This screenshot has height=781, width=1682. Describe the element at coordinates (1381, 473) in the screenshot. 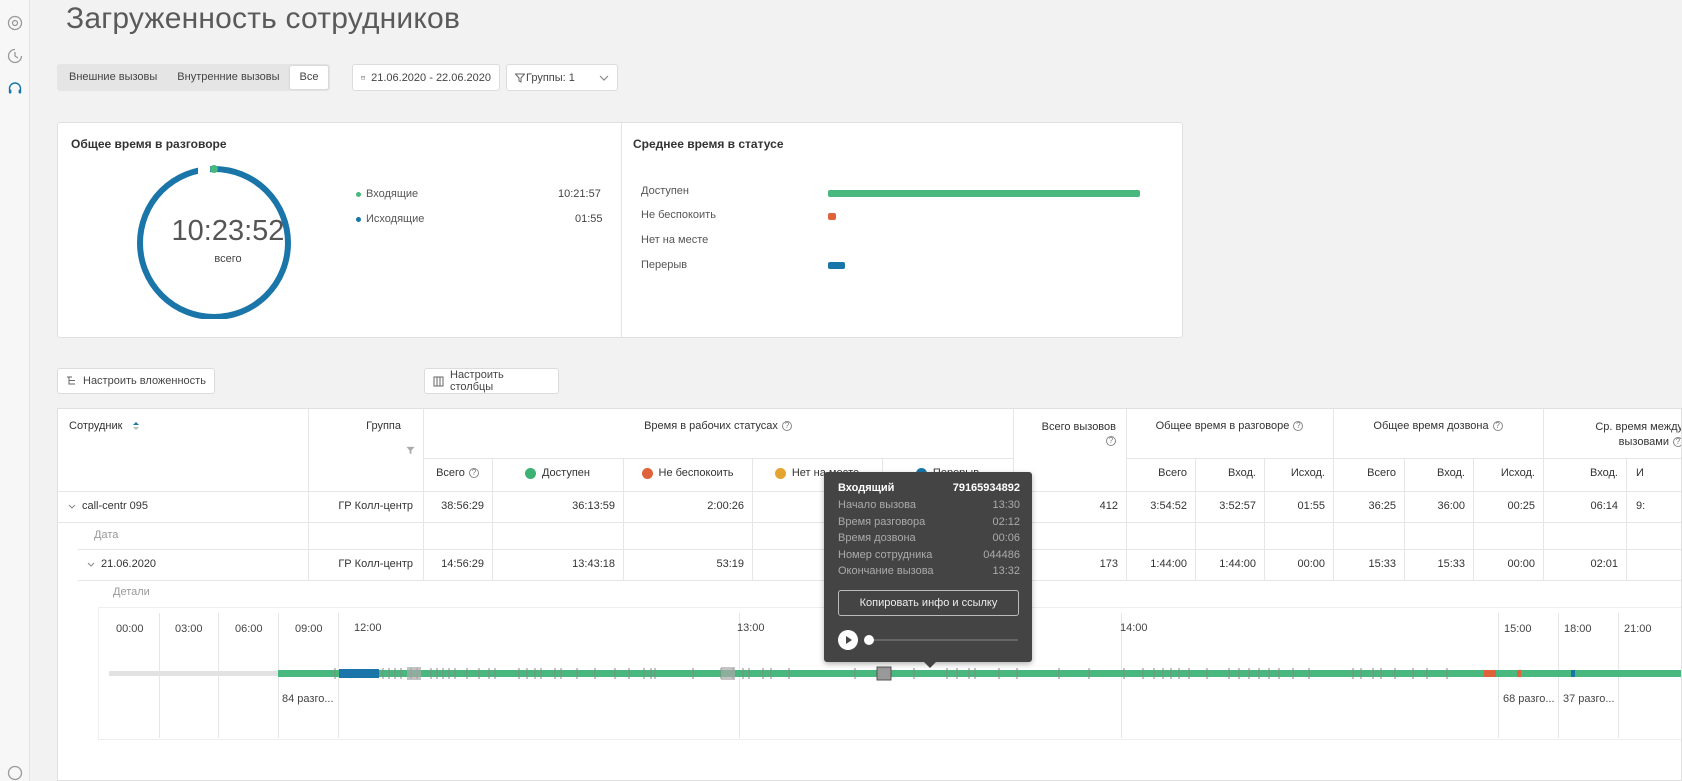

I see `subheader-ring-total: Всего` at that location.